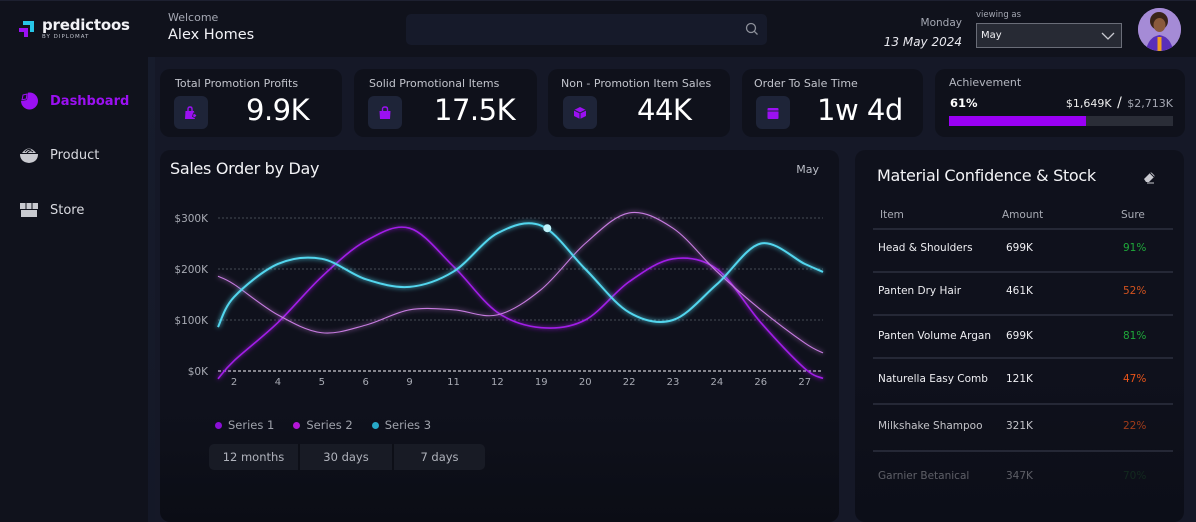  Describe the element at coordinates (664, 110) in the screenshot. I see `kpi-value: 44K` at that location.